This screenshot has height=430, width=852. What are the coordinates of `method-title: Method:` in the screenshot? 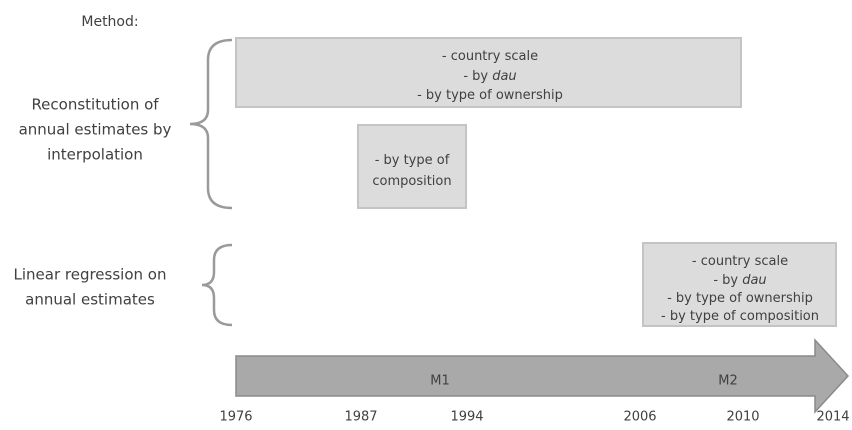 It's located at (109, 22).